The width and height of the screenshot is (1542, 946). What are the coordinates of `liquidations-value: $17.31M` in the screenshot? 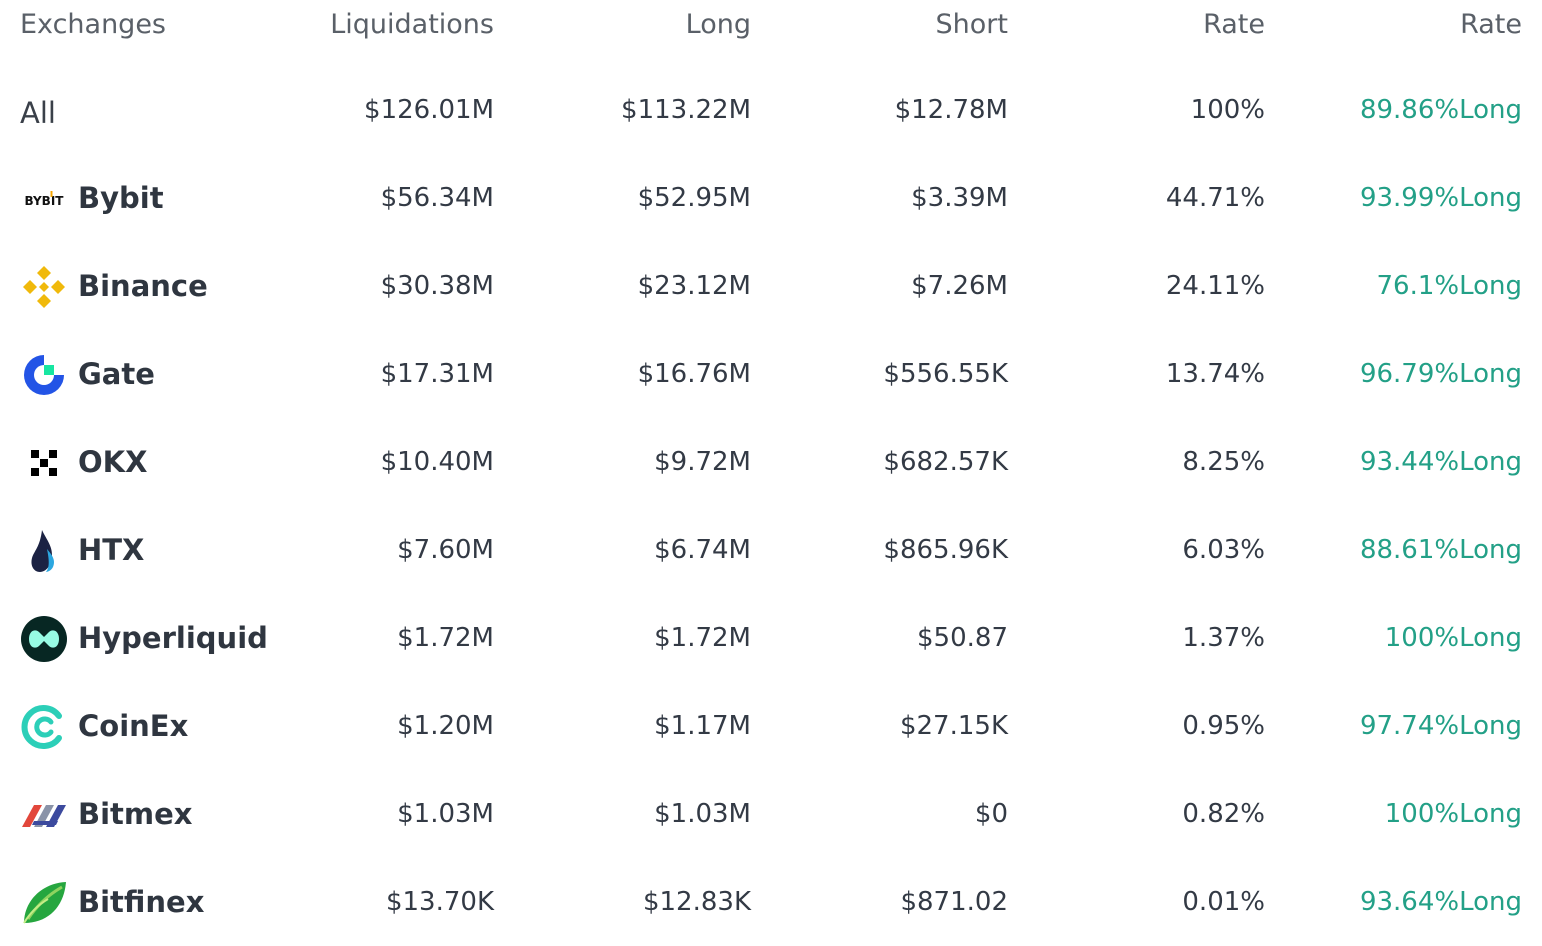 It's located at (437, 374).